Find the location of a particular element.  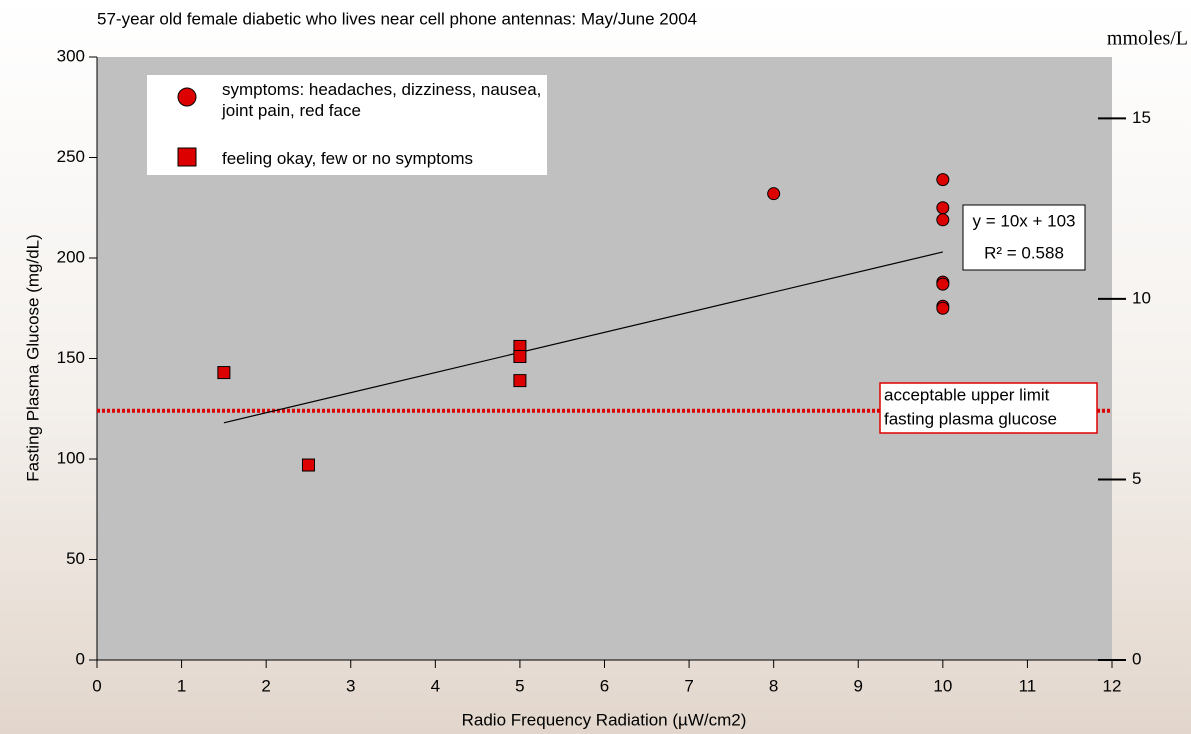

y2-axis-label: mmoles/L is located at coordinates (1147, 39).